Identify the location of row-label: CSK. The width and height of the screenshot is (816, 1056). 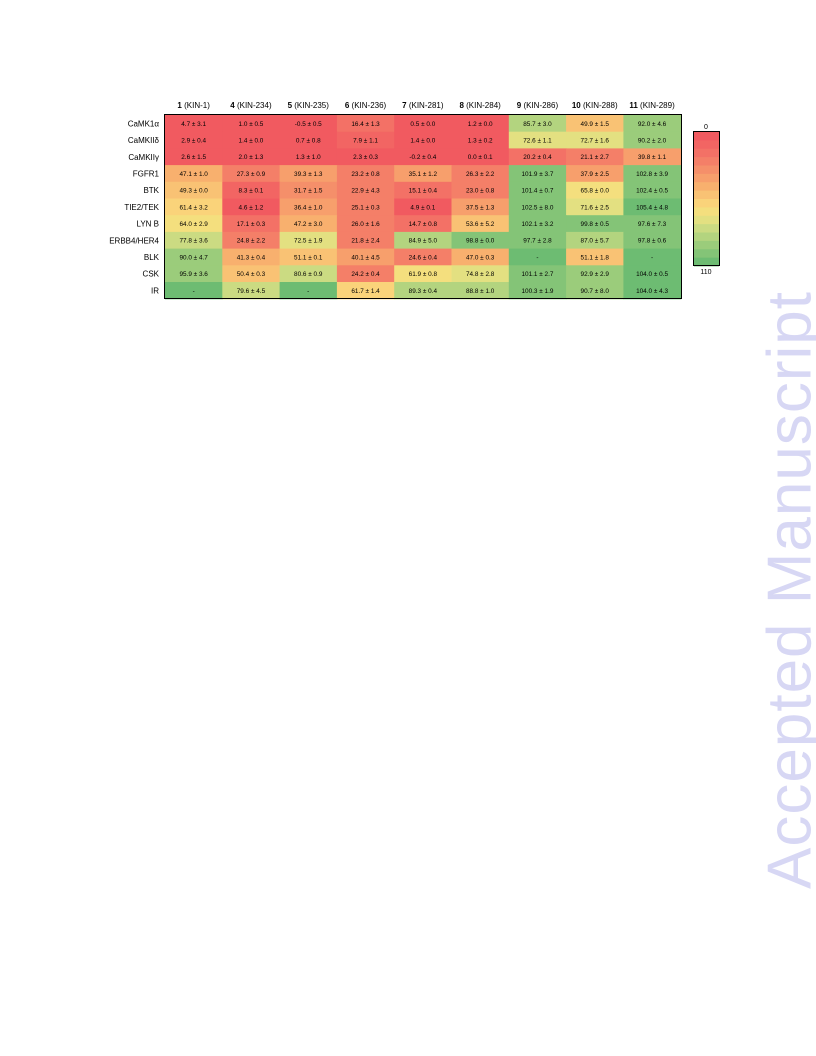
(151, 274).